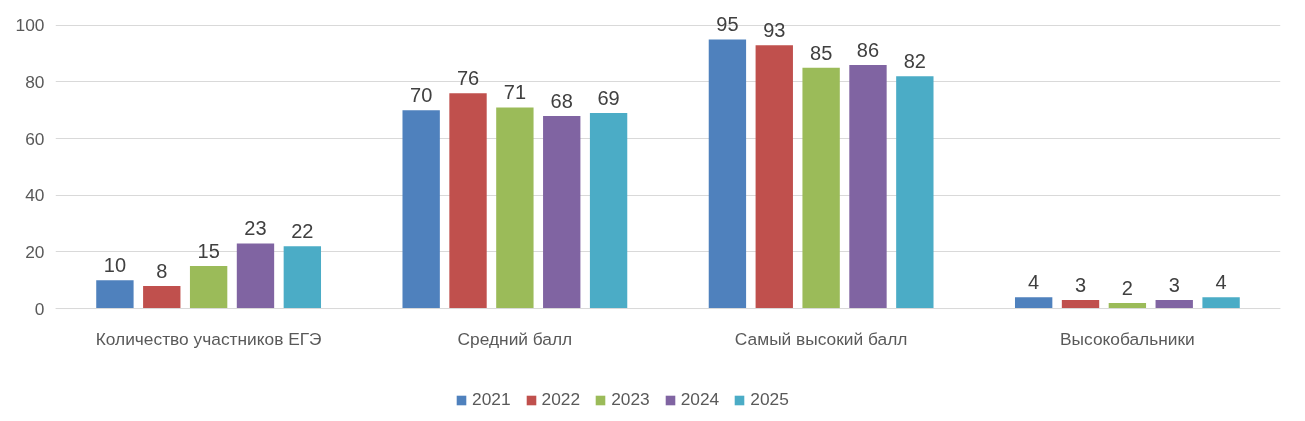  I want to click on legend-label: 2021, so click(491, 399).